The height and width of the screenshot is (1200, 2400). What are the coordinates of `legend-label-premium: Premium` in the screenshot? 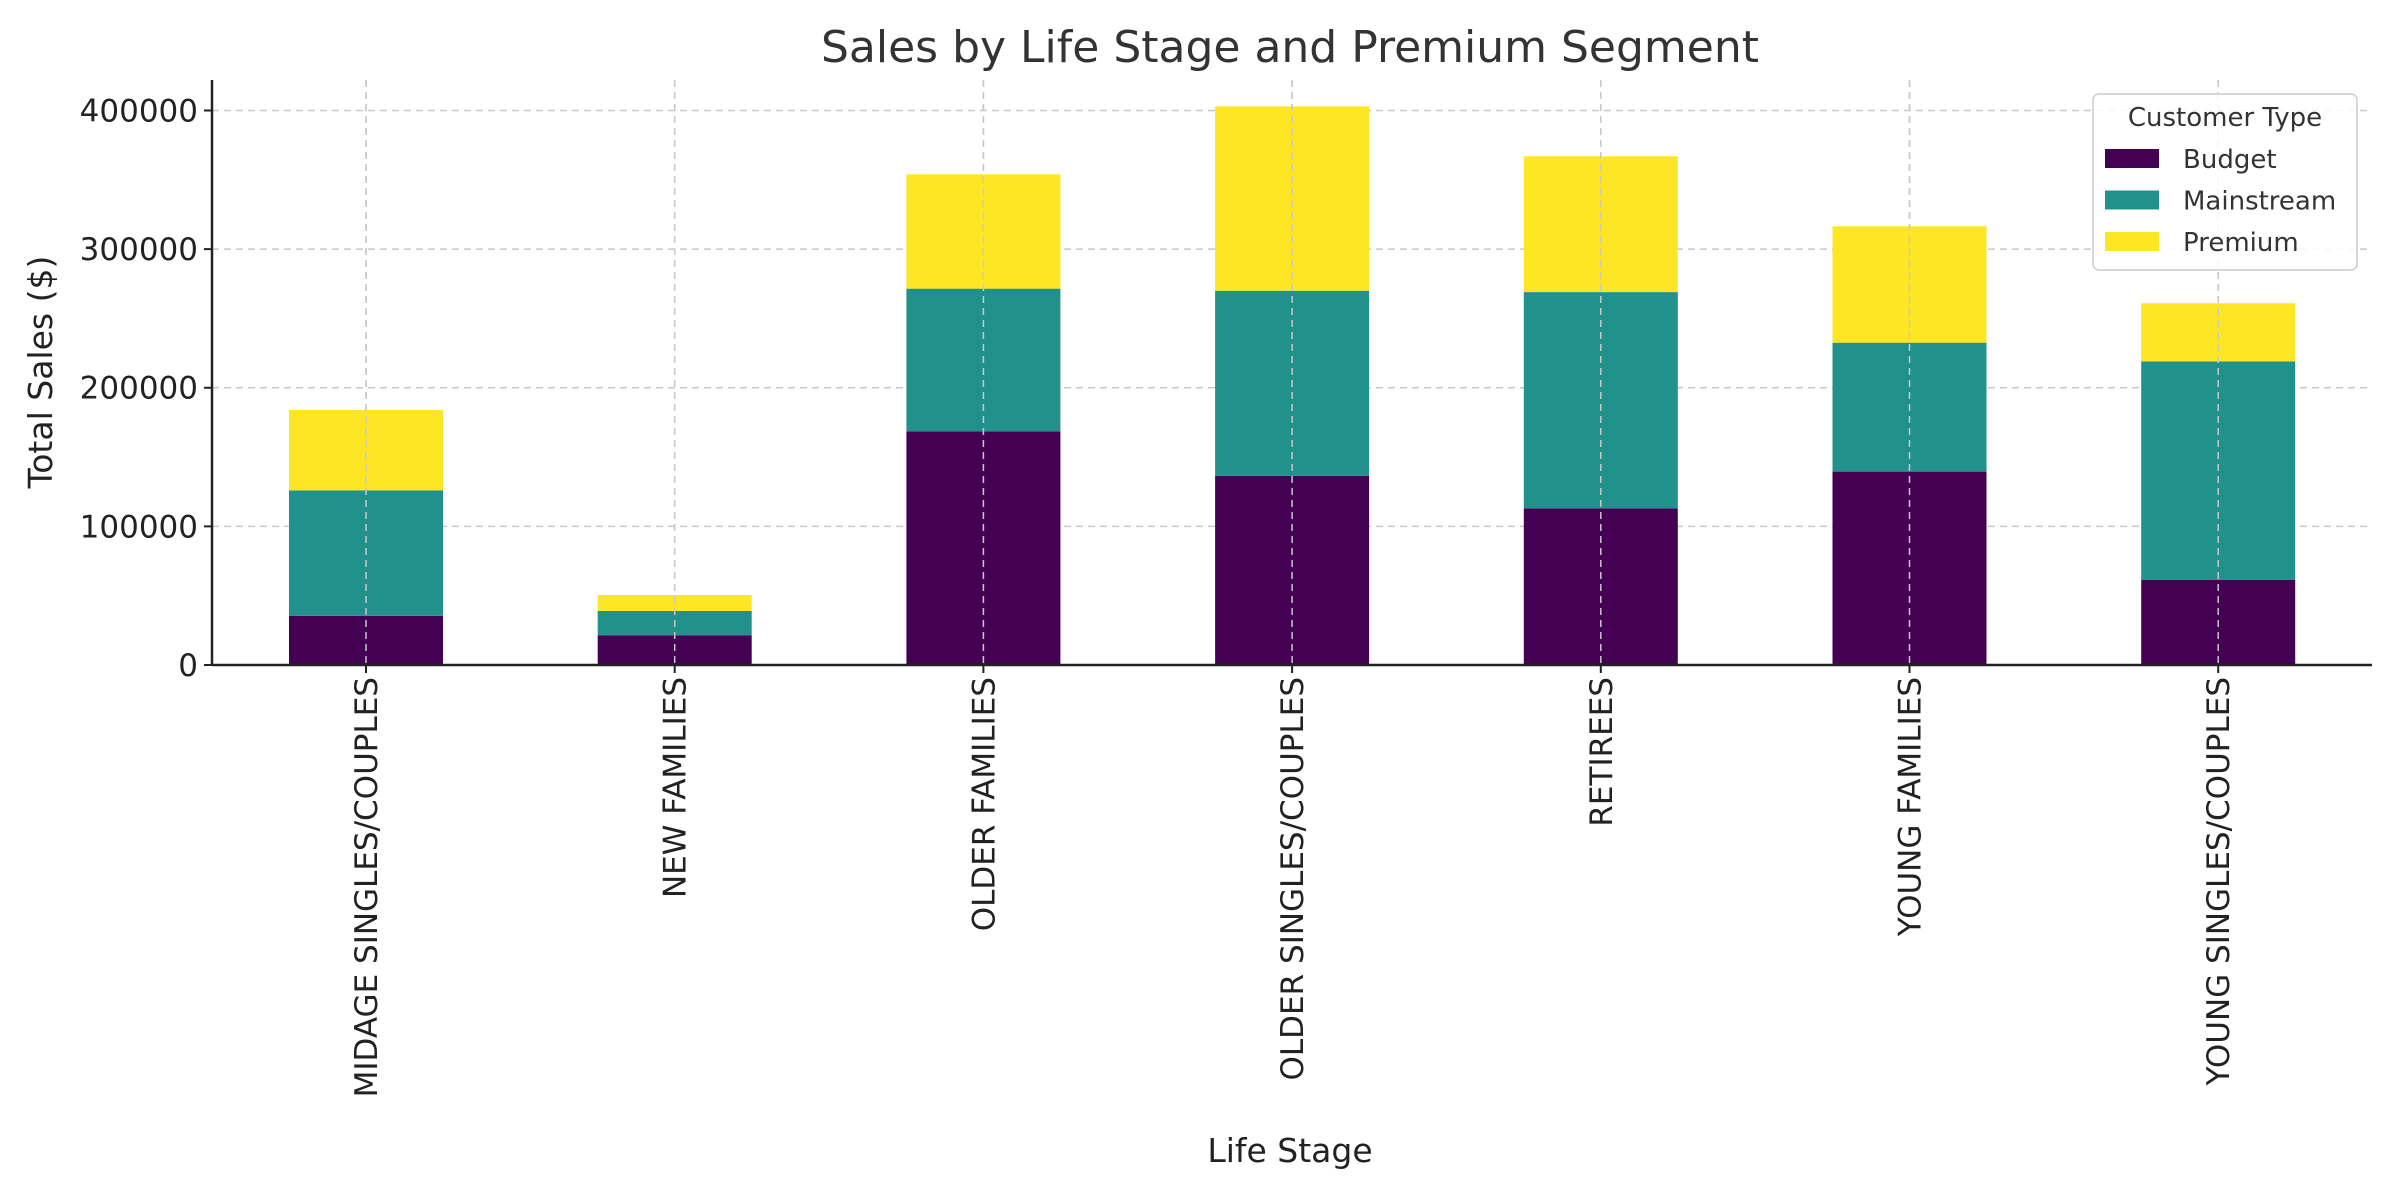 It's located at (2241, 243).